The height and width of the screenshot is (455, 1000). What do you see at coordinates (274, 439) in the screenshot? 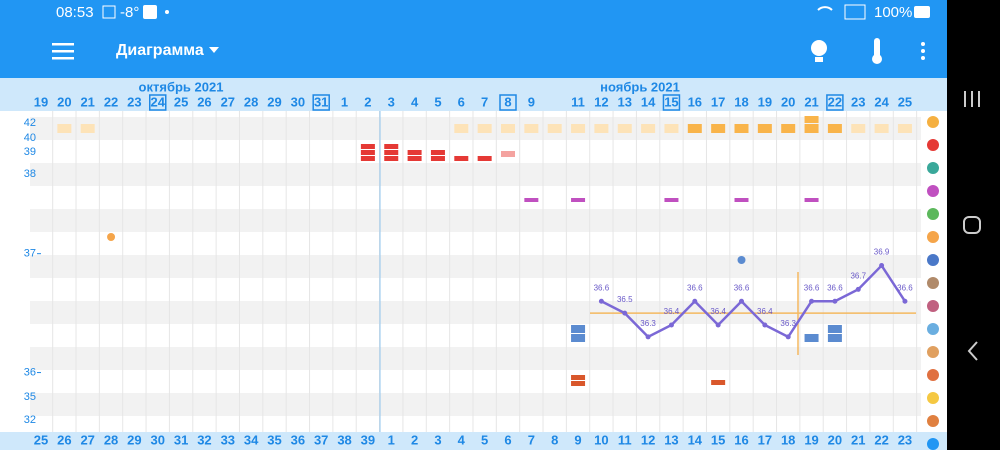
I see `cycle-day-label: 35` at bounding box center [274, 439].